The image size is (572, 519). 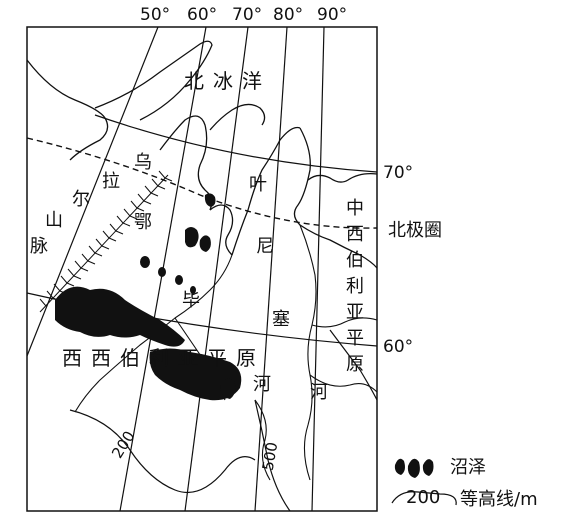 I want to click on arctic-circle-label: 北极圈, so click(x=415, y=230).